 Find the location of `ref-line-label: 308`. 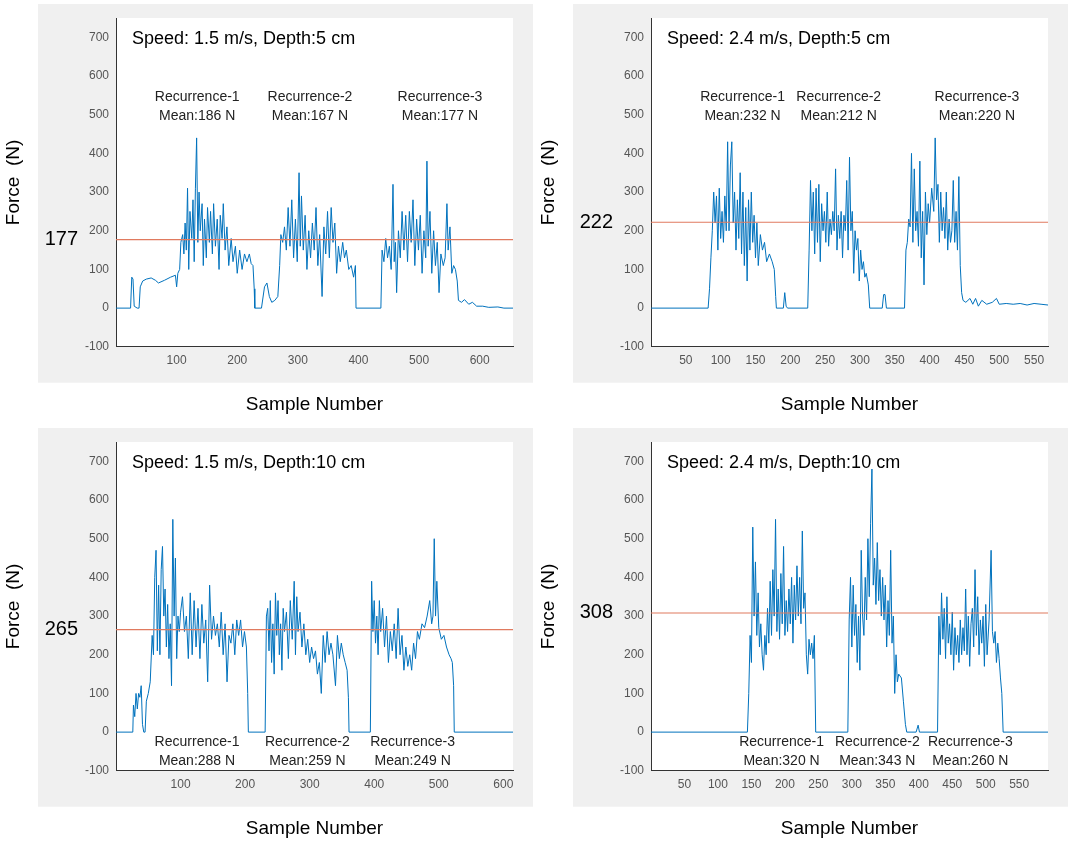

ref-line-label: 308 is located at coordinates (596, 611).